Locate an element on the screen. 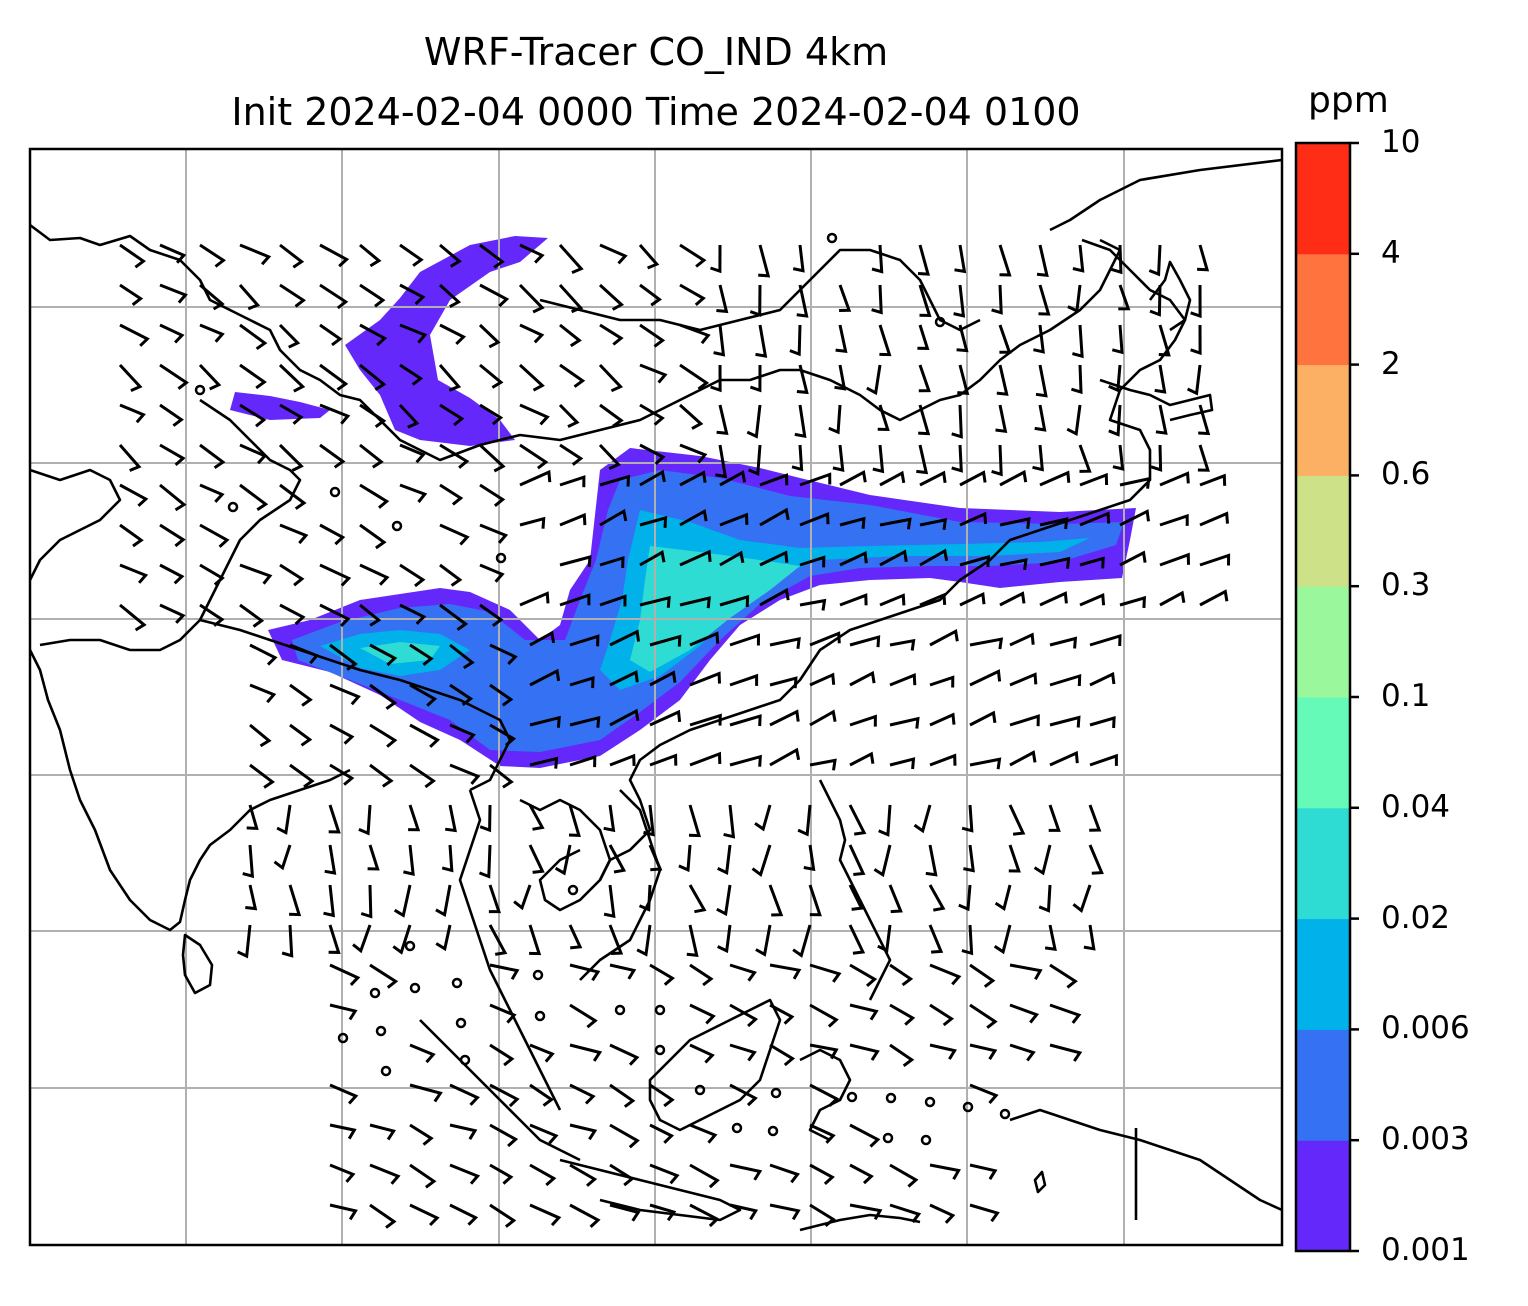 The image size is (1528, 1306). himalaya-border is located at coordinates (355, 705).